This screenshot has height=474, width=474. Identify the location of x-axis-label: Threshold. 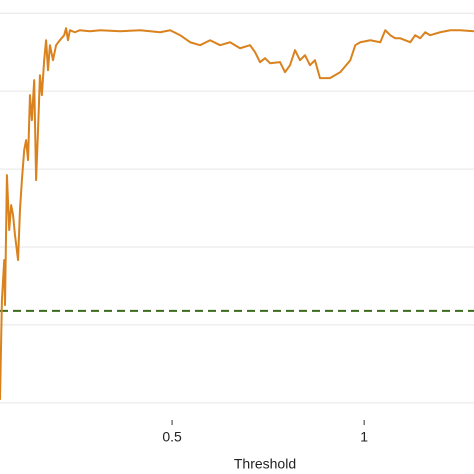
(265, 464).